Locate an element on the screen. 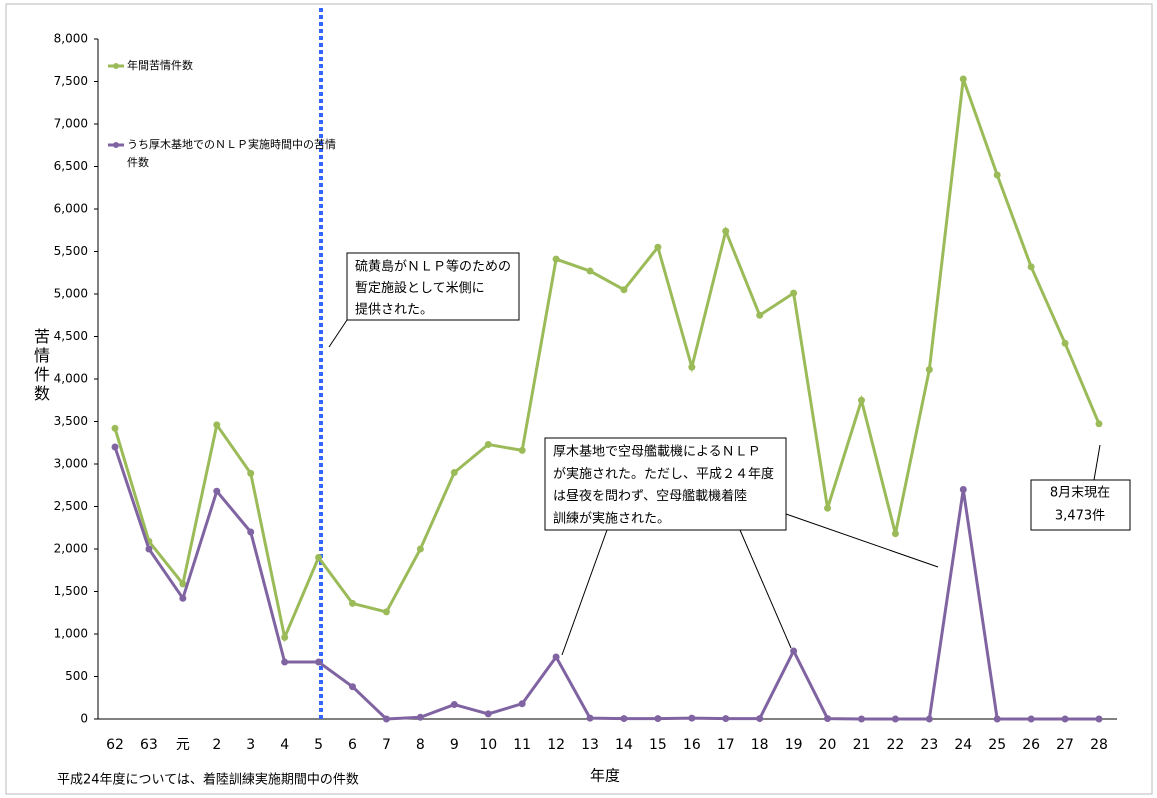 The height and width of the screenshot is (798, 1157). x-tick-label: 18 is located at coordinates (760, 745).